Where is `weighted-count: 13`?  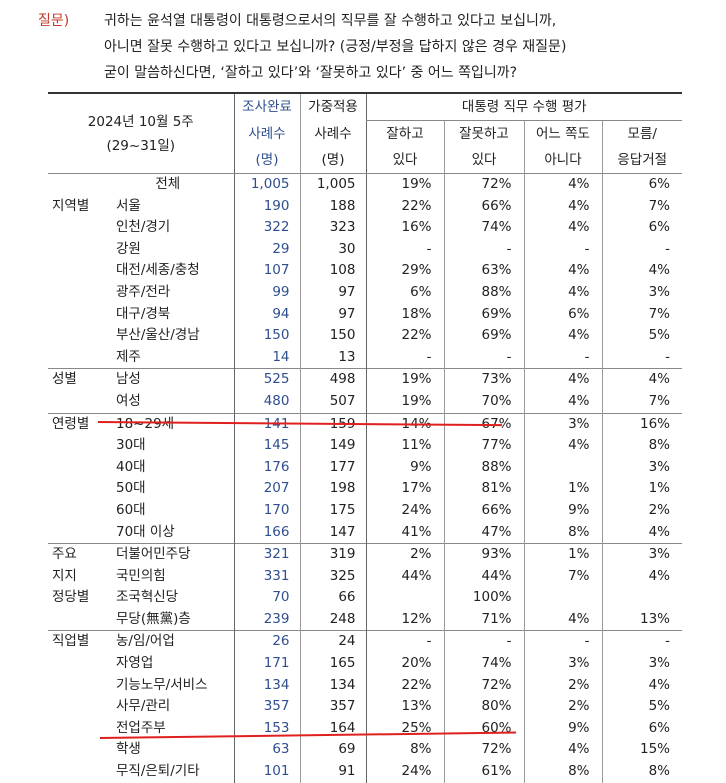 weighted-count: 13 is located at coordinates (332, 357).